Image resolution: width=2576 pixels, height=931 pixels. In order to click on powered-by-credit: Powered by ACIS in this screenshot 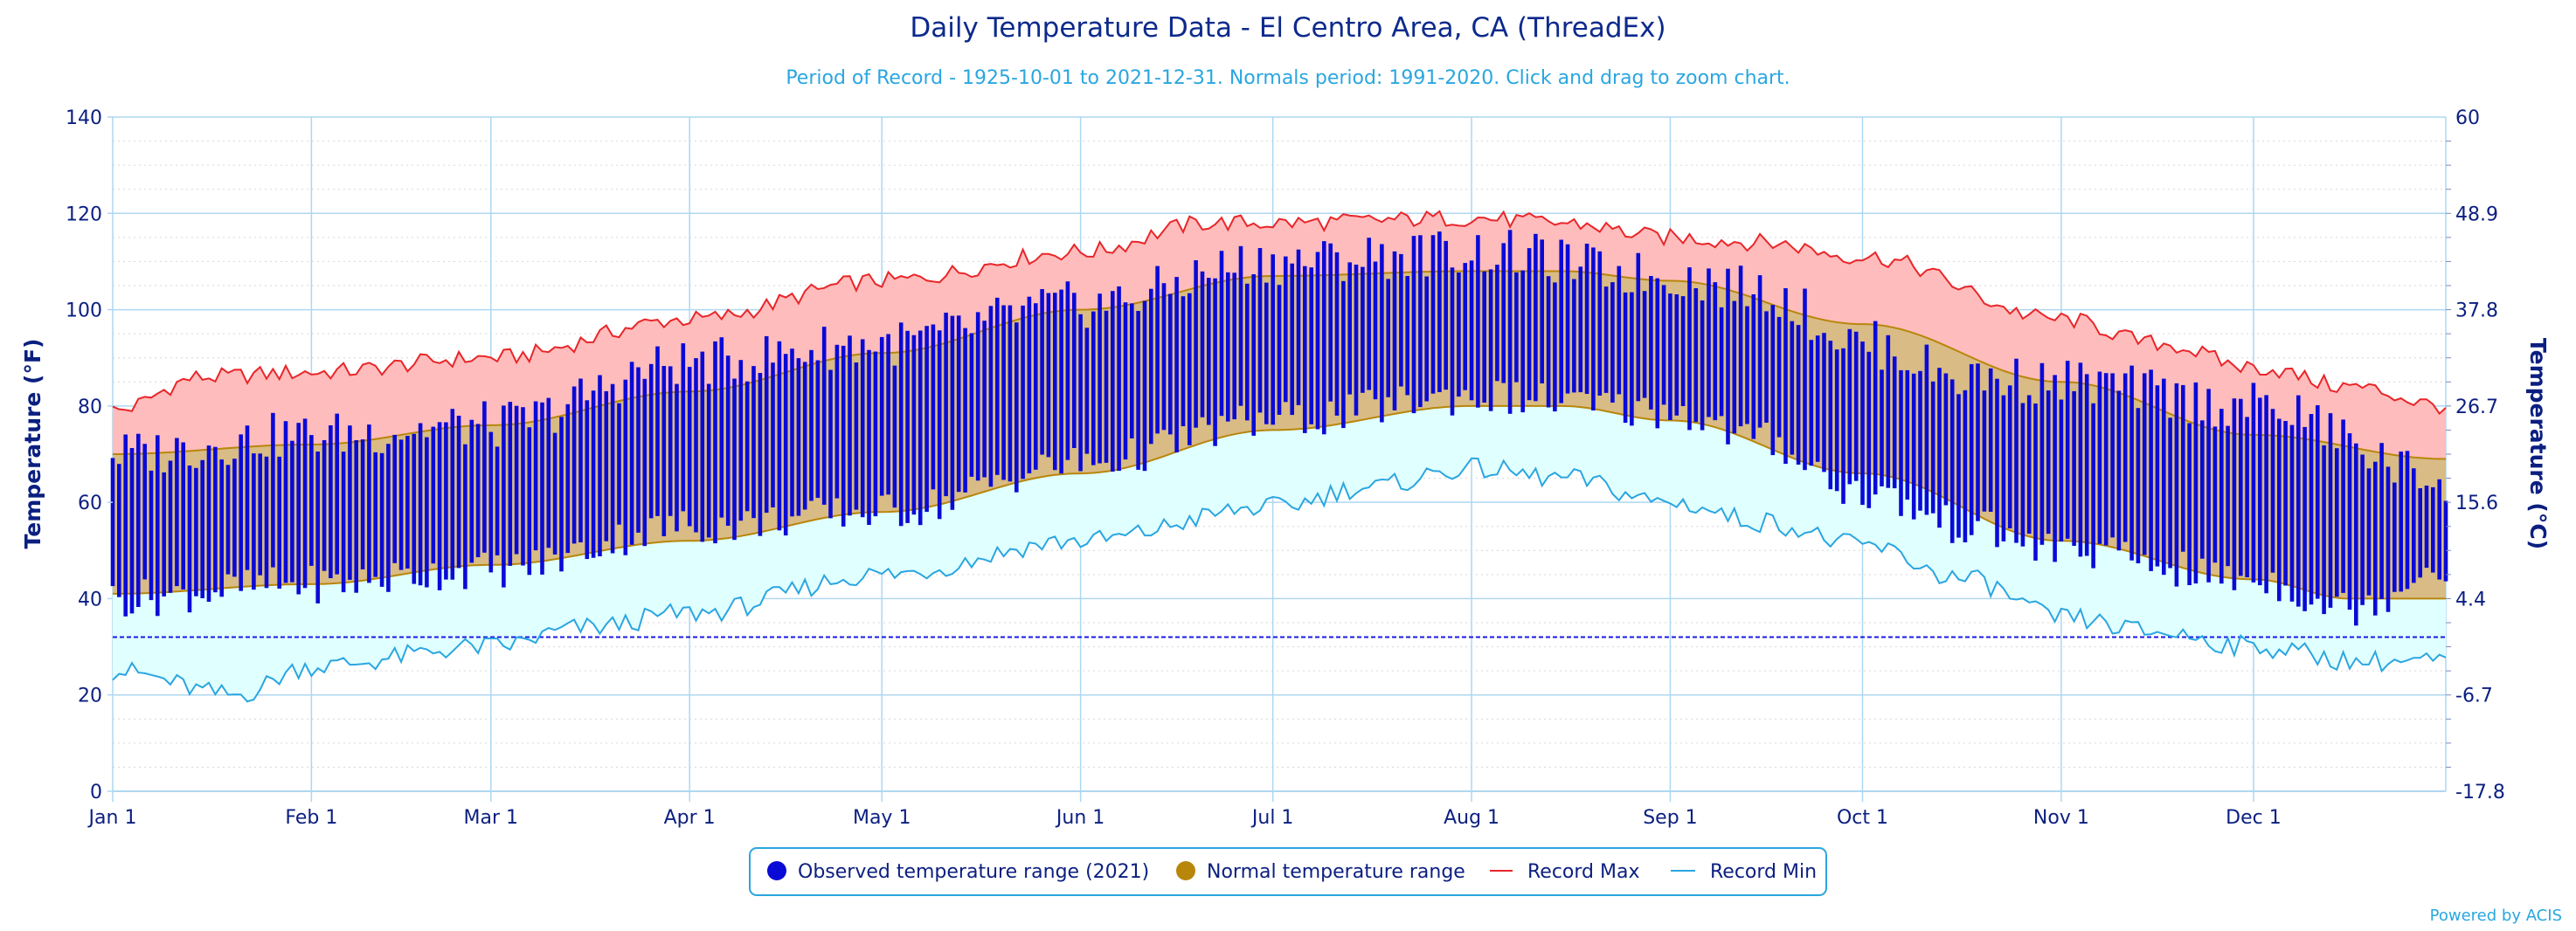, I will do `click(2496, 916)`.